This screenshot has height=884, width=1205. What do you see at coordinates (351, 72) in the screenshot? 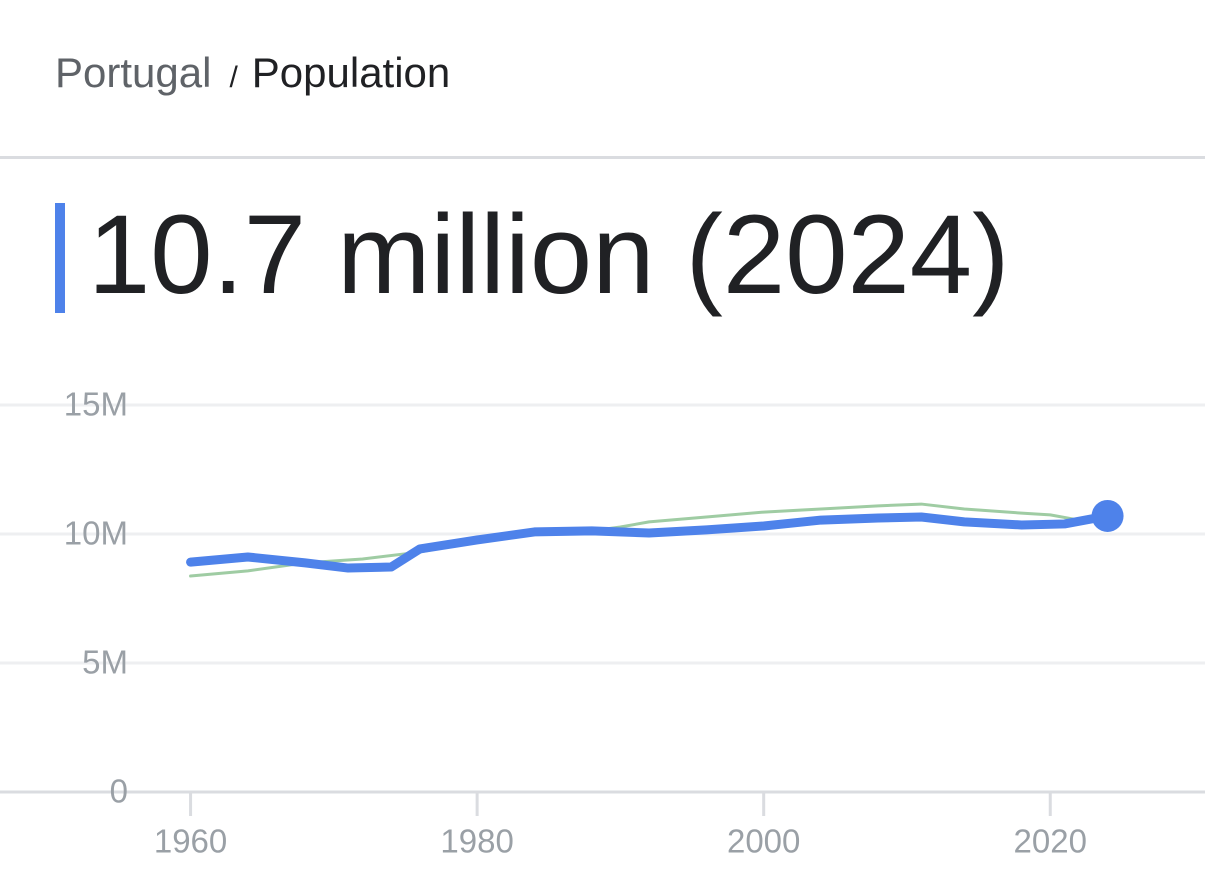
I see `breadcrumb-current: Population` at bounding box center [351, 72].